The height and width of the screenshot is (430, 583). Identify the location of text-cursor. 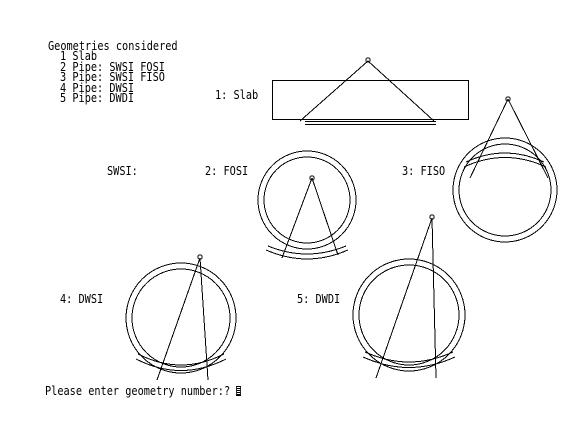
(239, 391).